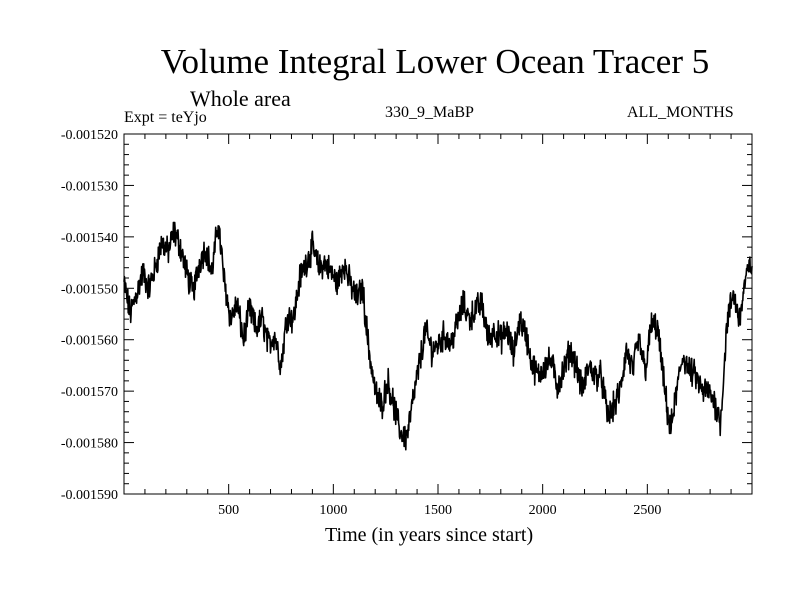 This screenshot has height=600, width=800. I want to click on months-label: ALL_MONTHS, so click(680, 112).